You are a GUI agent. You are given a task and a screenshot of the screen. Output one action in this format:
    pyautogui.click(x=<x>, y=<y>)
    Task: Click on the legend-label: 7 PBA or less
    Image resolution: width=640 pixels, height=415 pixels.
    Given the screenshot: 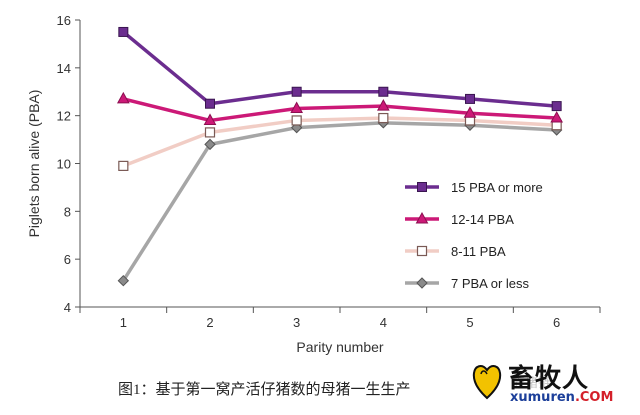 What is the action you would take?
    pyautogui.click(x=490, y=283)
    